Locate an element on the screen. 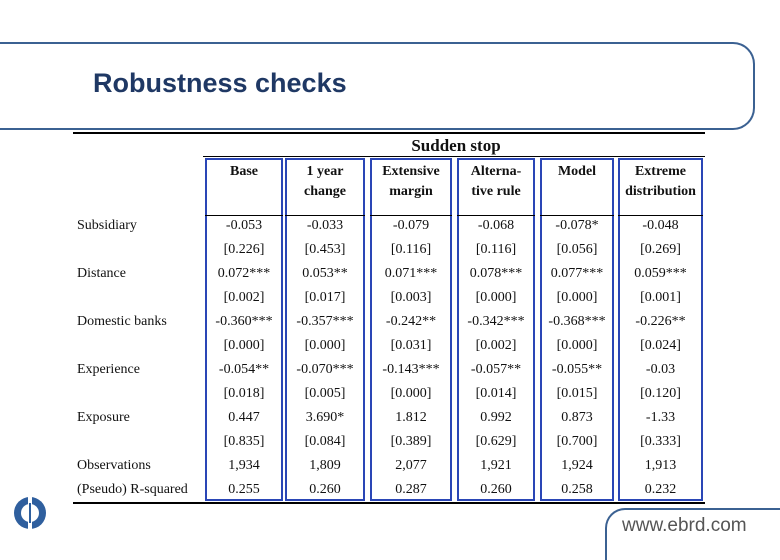  ebrd-logo-icon is located at coordinates (30, 513).